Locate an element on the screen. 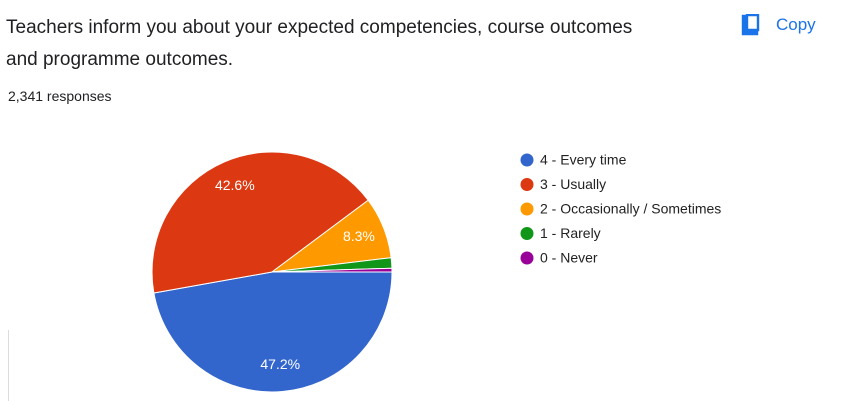  slice-label: 42.6% is located at coordinates (235, 185).